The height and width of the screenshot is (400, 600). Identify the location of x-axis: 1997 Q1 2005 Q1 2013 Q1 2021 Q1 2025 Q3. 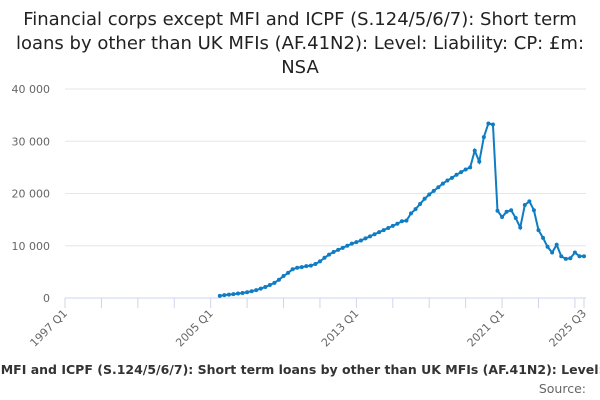
(309, 323).